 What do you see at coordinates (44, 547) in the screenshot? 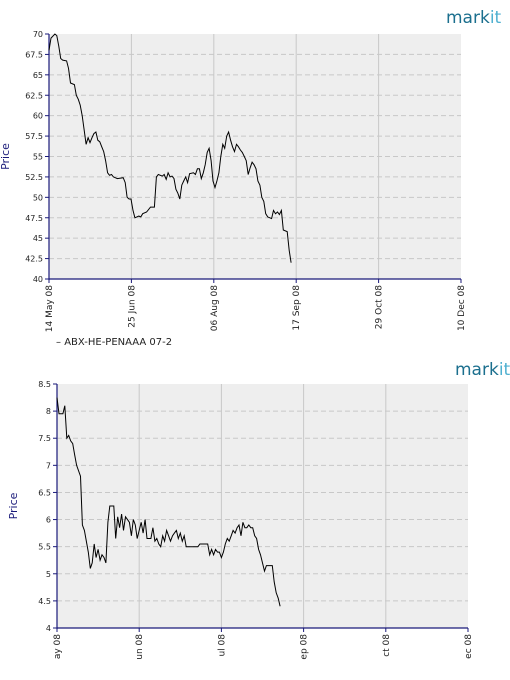
I see `chart2-ytick-label: 5.5` at bounding box center [44, 547].